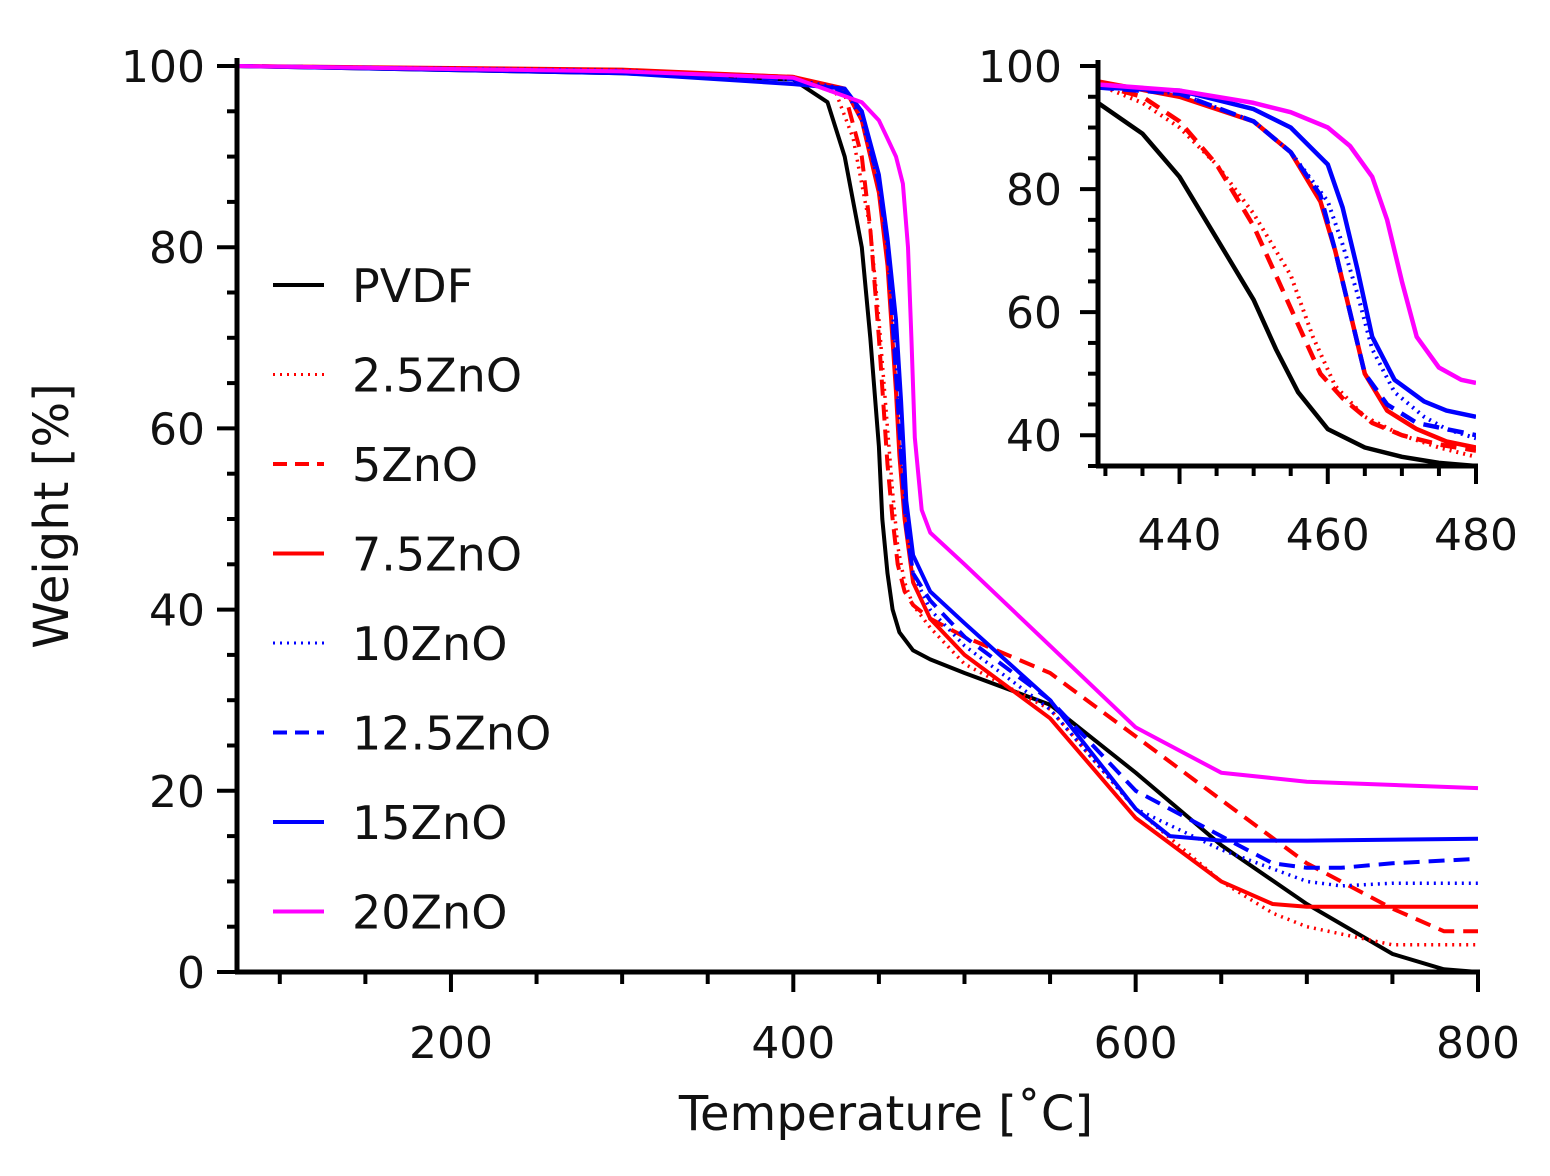 The width and height of the screenshot is (1550, 1176). I want to click on legend-item: 7.5ZnO, so click(397, 555).